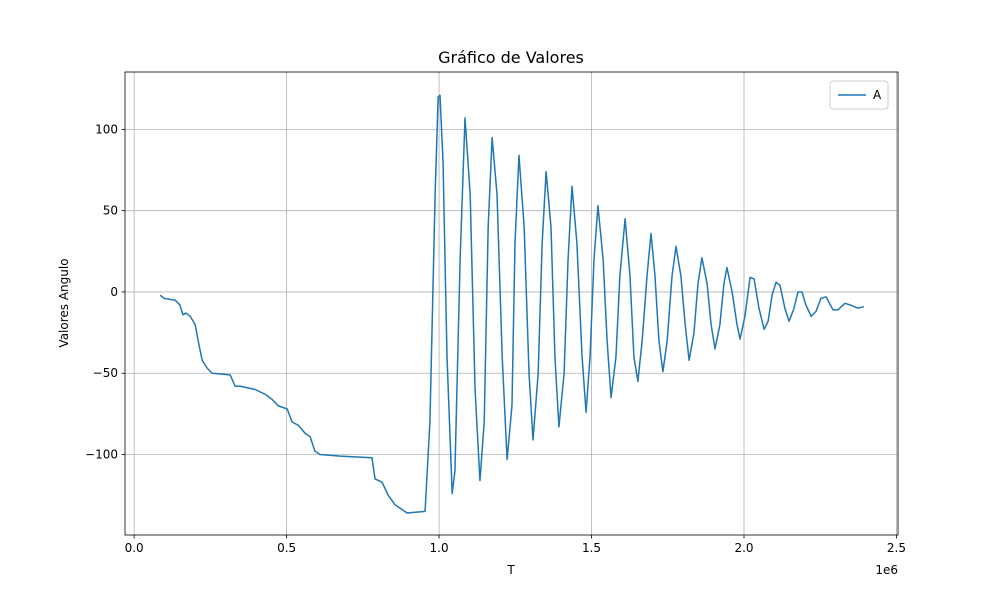  What do you see at coordinates (106, 129) in the screenshot?
I see `y-tick-label: 100` at bounding box center [106, 129].